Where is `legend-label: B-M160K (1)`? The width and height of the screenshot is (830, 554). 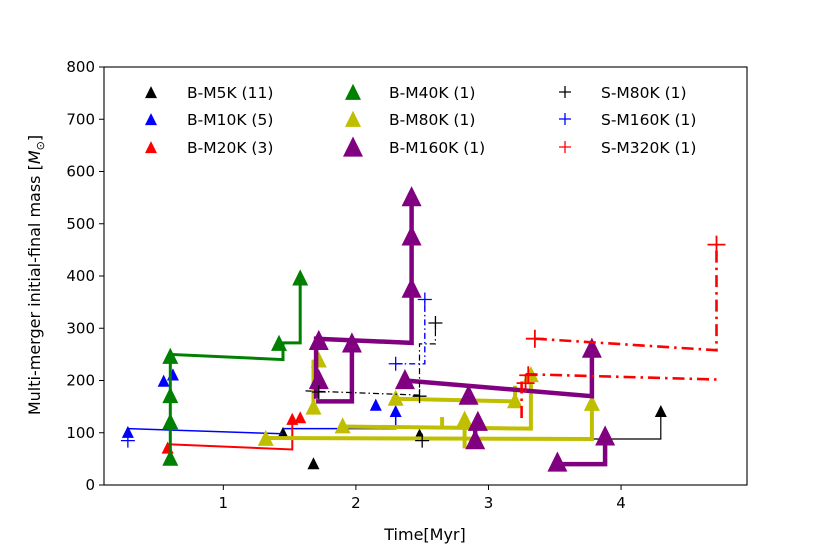 legend-label: B-M160K (1) is located at coordinates (437, 148).